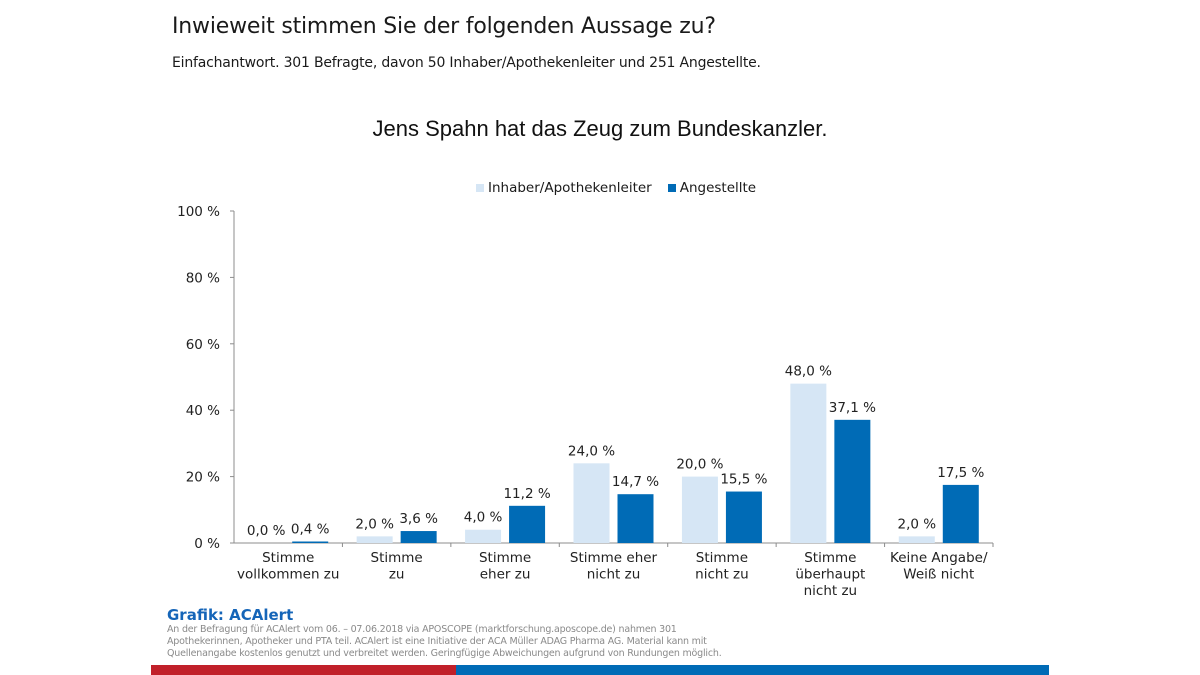 Image resolution: width=1200 pixels, height=675 pixels. What do you see at coordinates (938, 575) in the screenshot?
I see `x-tick-label: Weiß nicht` at bounding box center [938, 575].